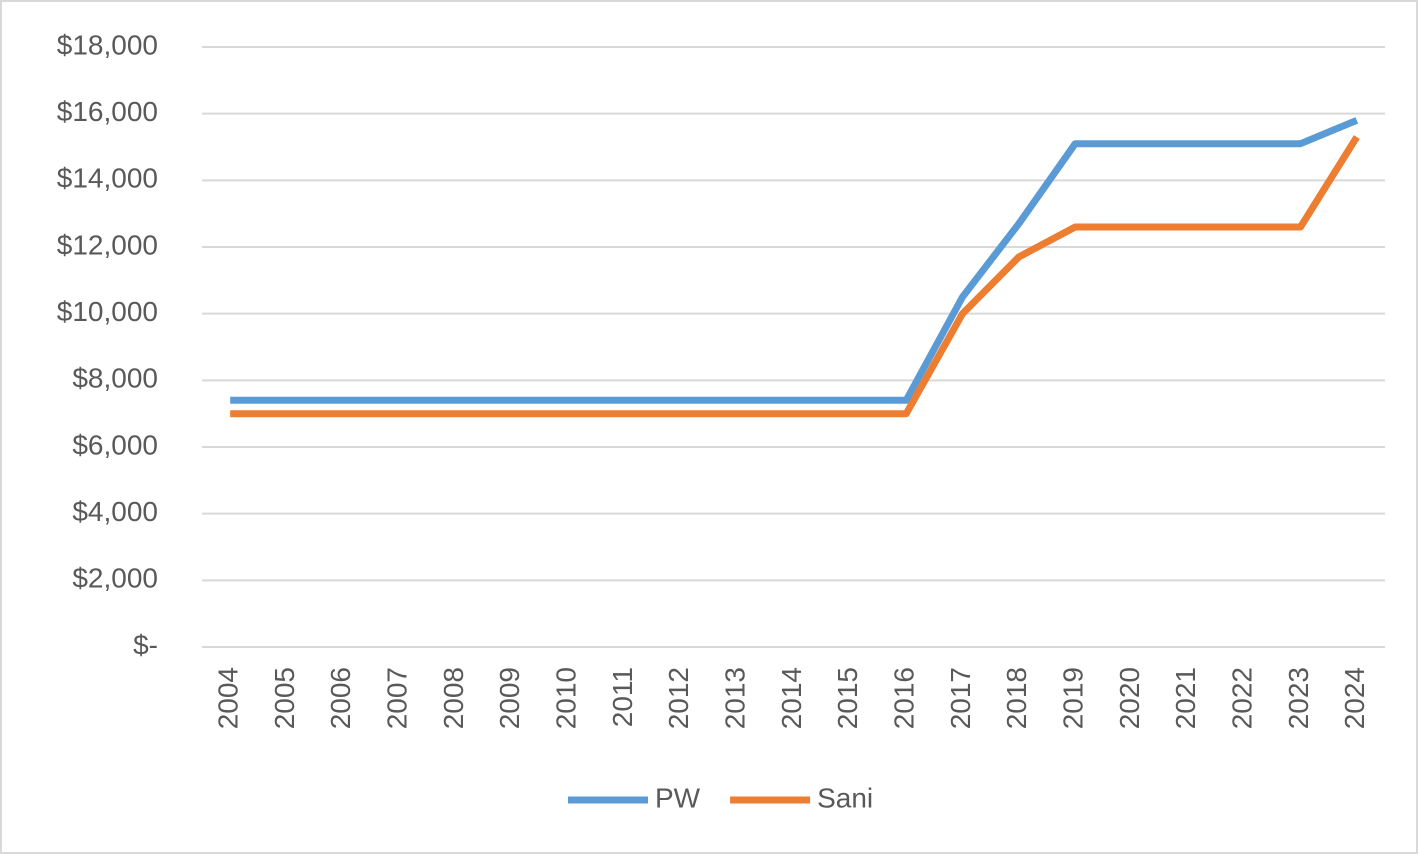  Describe the element at coordinates (1016, 698) in the screenshot. I see `x-tick-label: 2018` at that location.